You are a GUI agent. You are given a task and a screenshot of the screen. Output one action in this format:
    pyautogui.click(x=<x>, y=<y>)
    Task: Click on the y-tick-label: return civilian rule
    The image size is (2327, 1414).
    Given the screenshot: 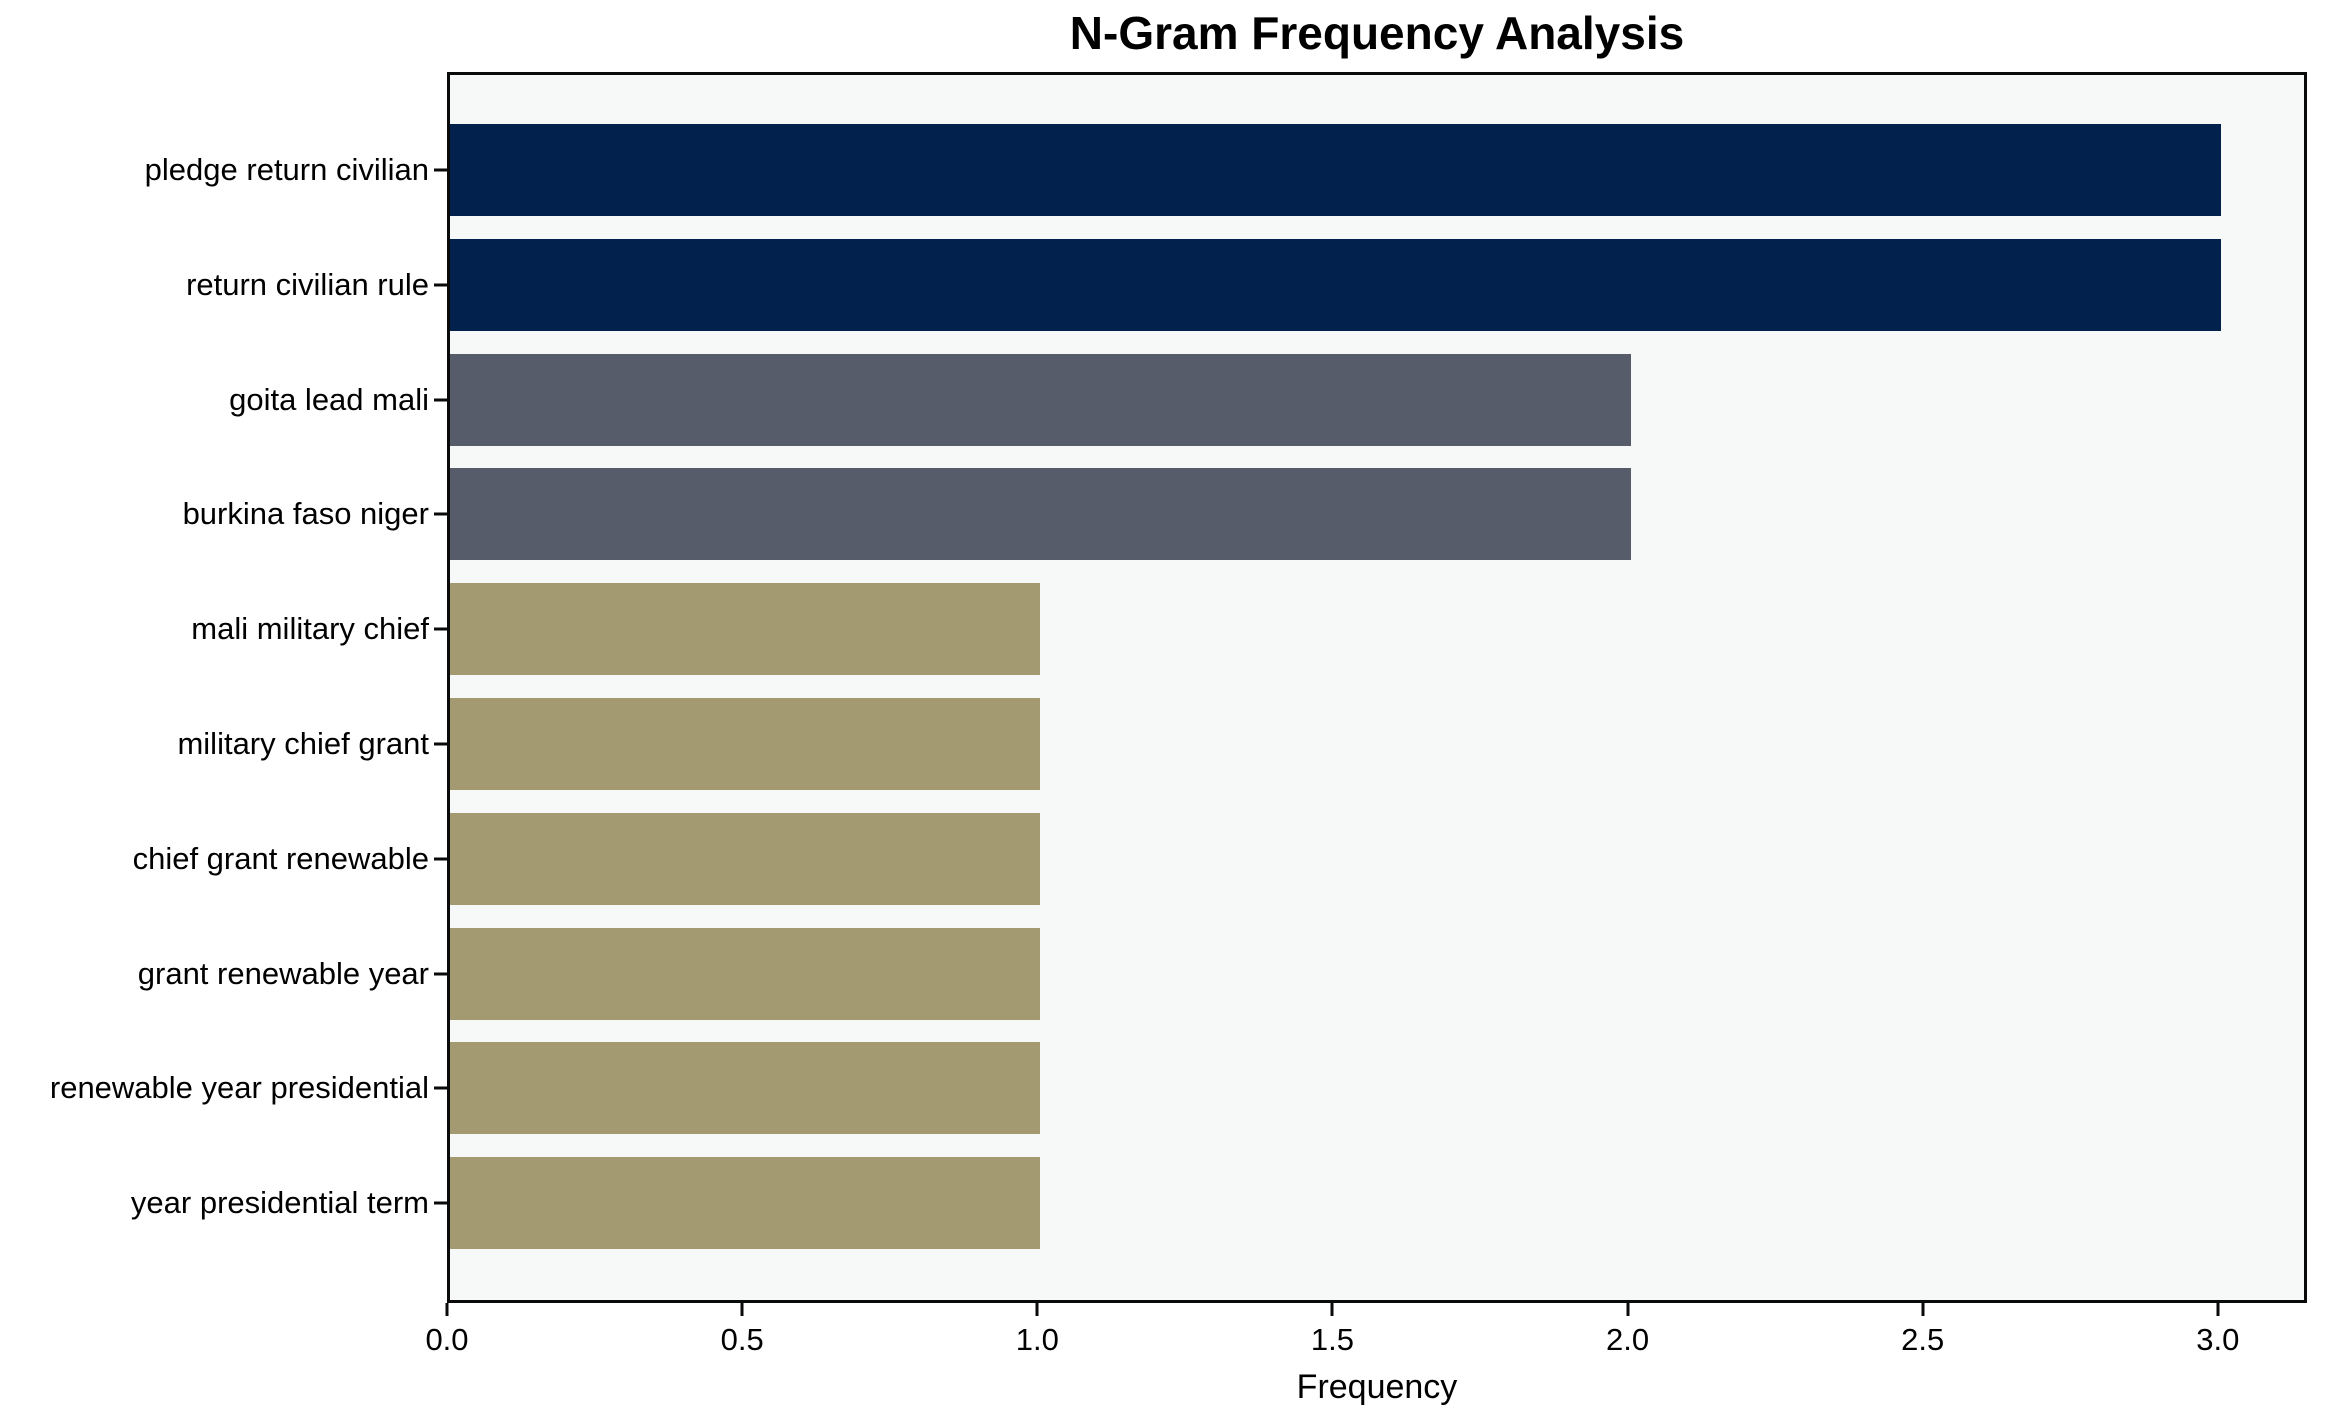 What is the action you would take?
    pyautogui.click(x=307, y=284)
    